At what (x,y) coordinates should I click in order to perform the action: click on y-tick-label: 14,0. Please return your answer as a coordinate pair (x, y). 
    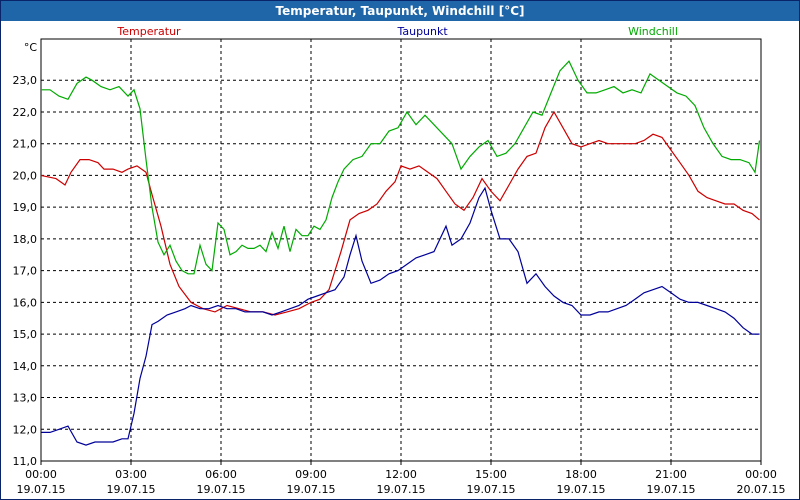
    Looking at the image, I should click on (25, 366).